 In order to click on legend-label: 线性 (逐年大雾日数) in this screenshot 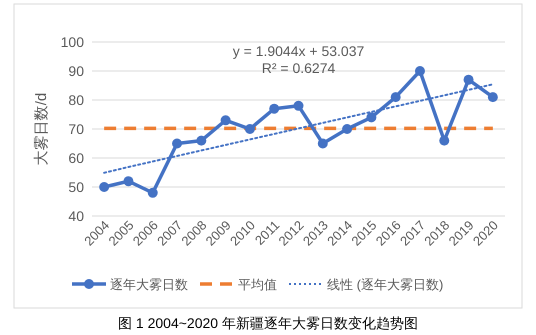, I will do `click(385, 284)`.